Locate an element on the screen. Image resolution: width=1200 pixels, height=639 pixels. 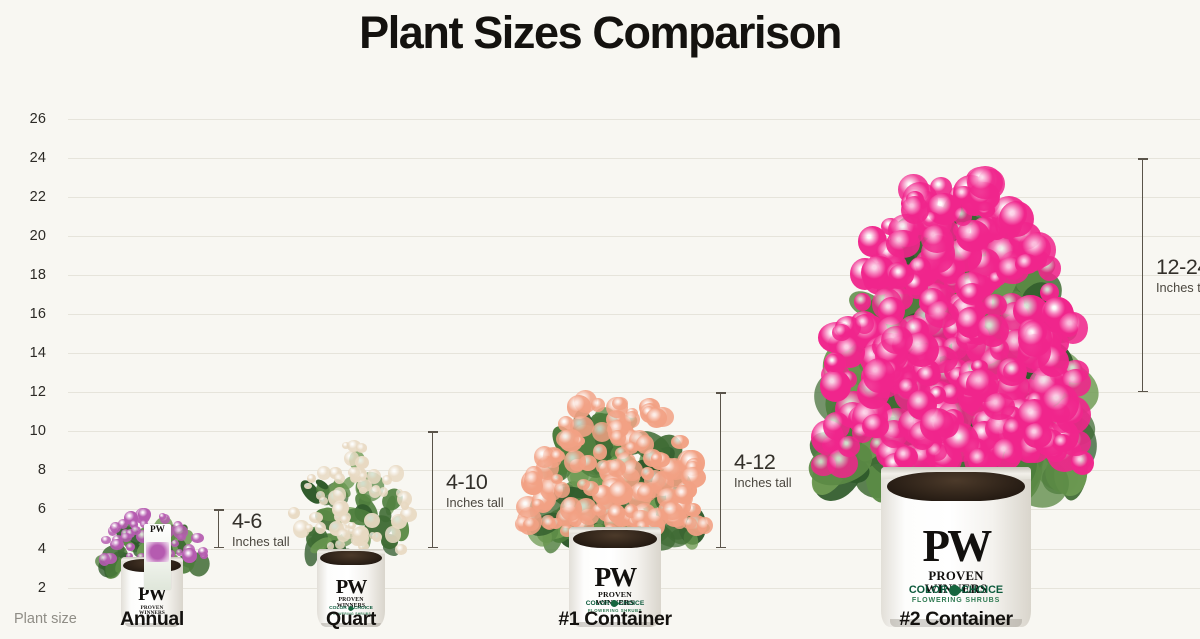
pw-monogram: PW is located at coordinates (615, 576).